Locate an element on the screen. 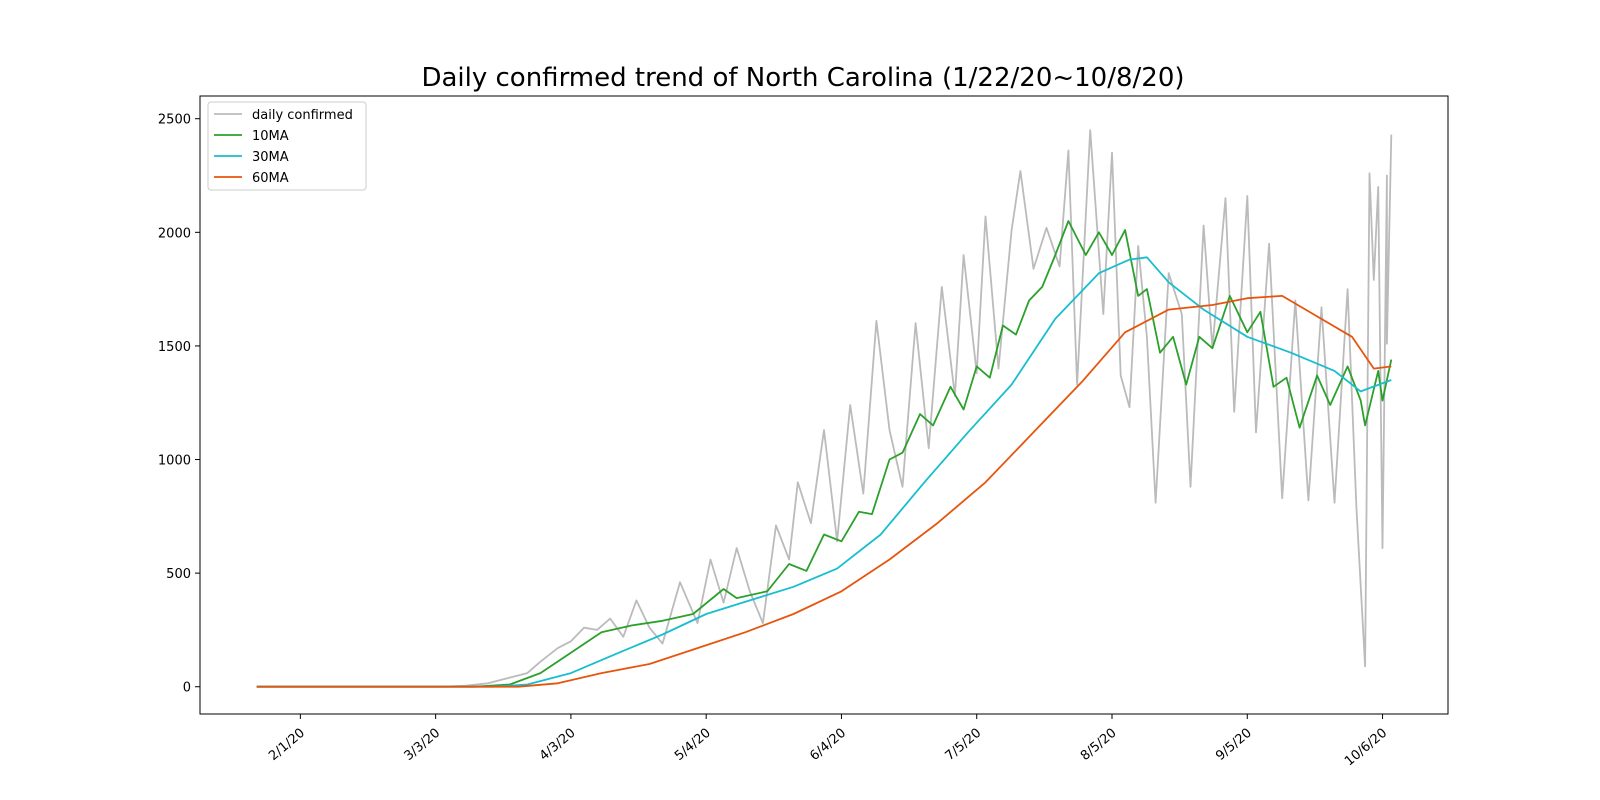 The image size is (1600, 800). y-tick-label: 500 is located at coordinates (178, 574).